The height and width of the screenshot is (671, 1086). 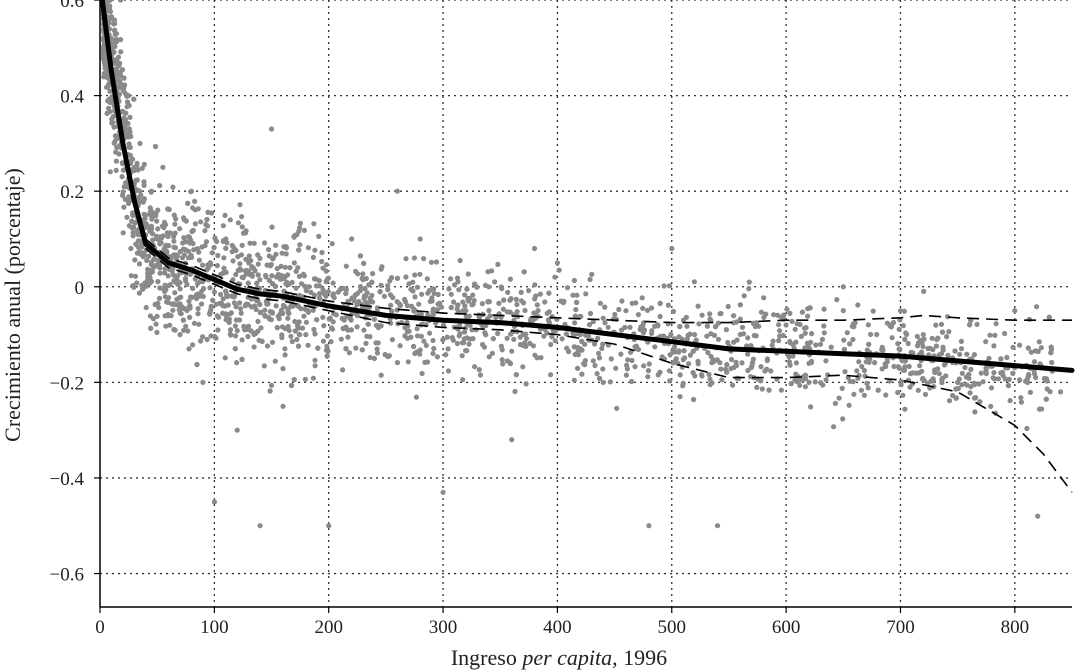 I want to click on y-tick-label: 0.6, so click(x=72, y=6).